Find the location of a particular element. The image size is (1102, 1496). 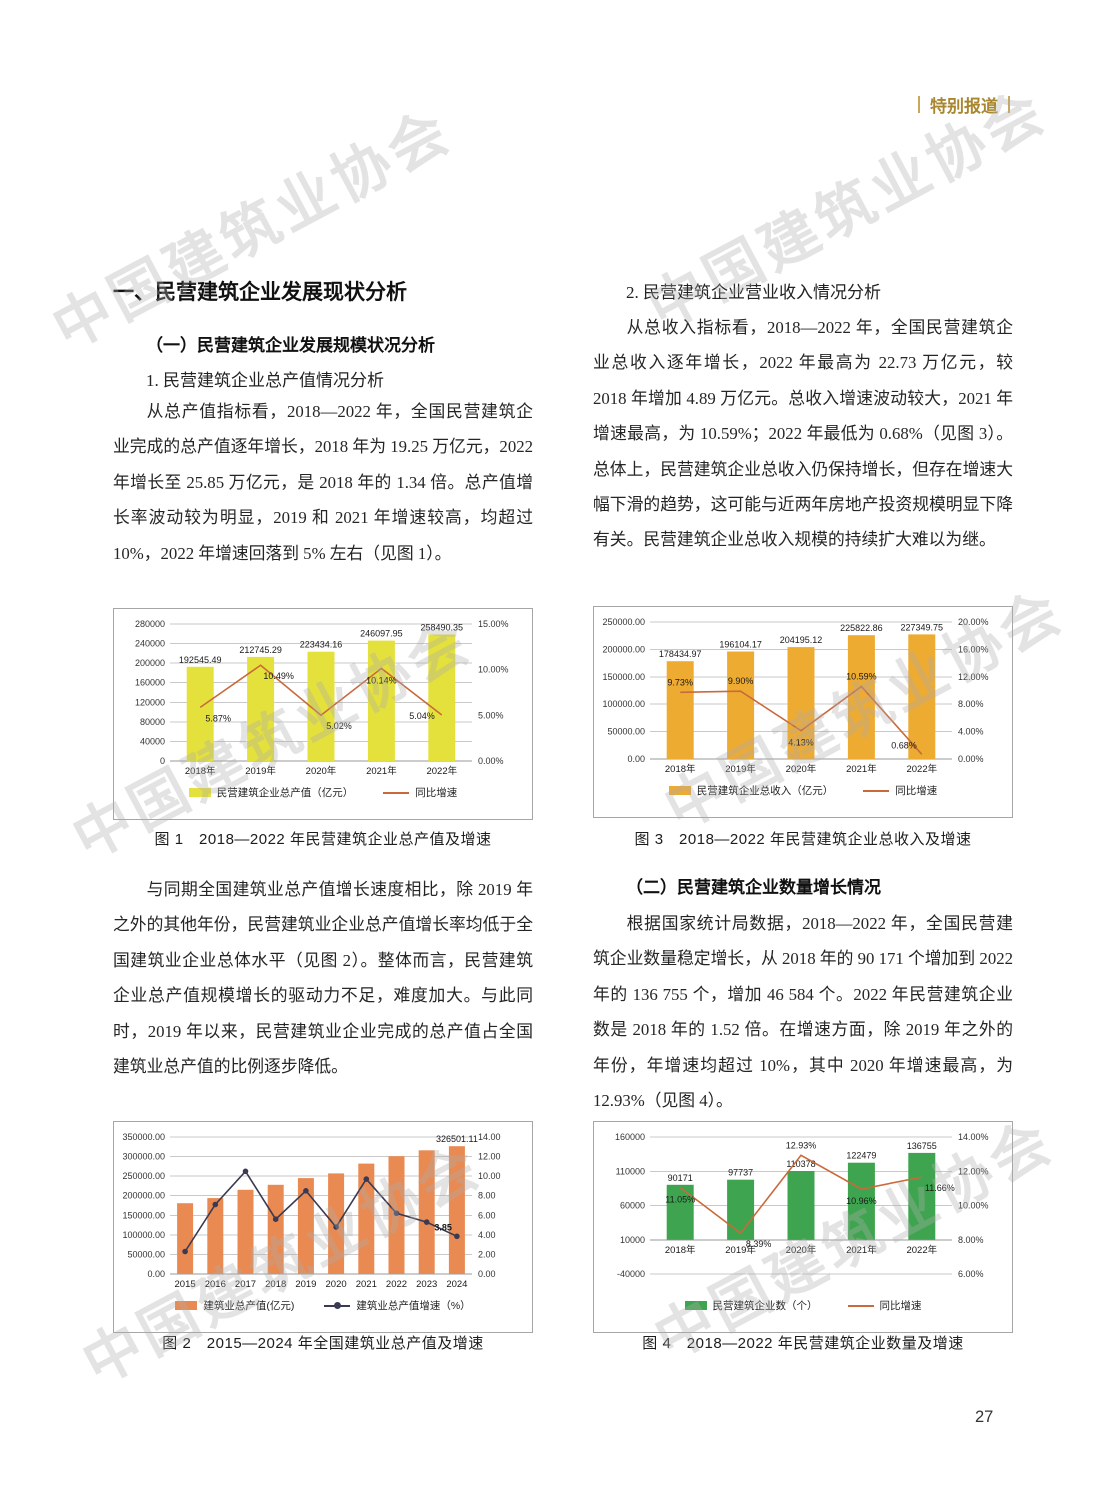

svg-text: 326501.11 is located at coordinates (457, 1139).